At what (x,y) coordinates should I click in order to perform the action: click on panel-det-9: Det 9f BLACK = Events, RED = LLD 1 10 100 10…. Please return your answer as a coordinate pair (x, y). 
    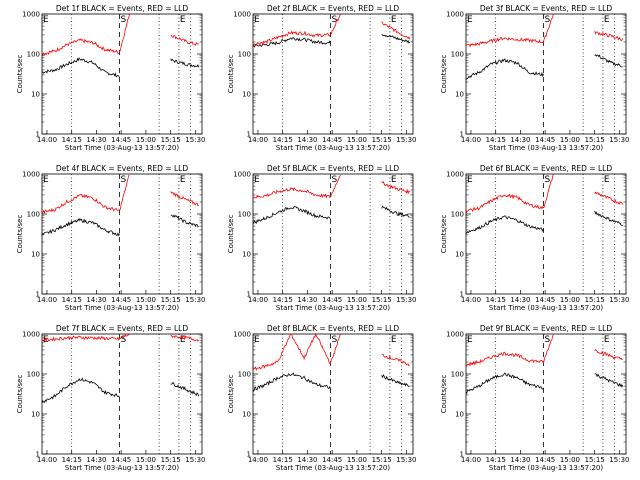
    Looking at the image, I should click on (534, 398).